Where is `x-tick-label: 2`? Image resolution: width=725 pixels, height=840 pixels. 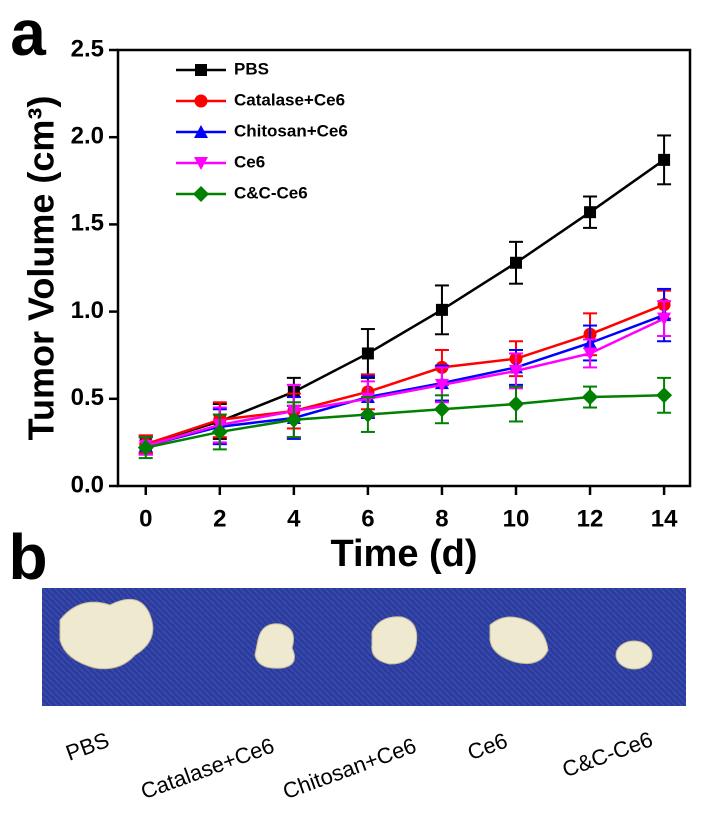
x-tick-label: 2 is located at coordinates (219, 518).